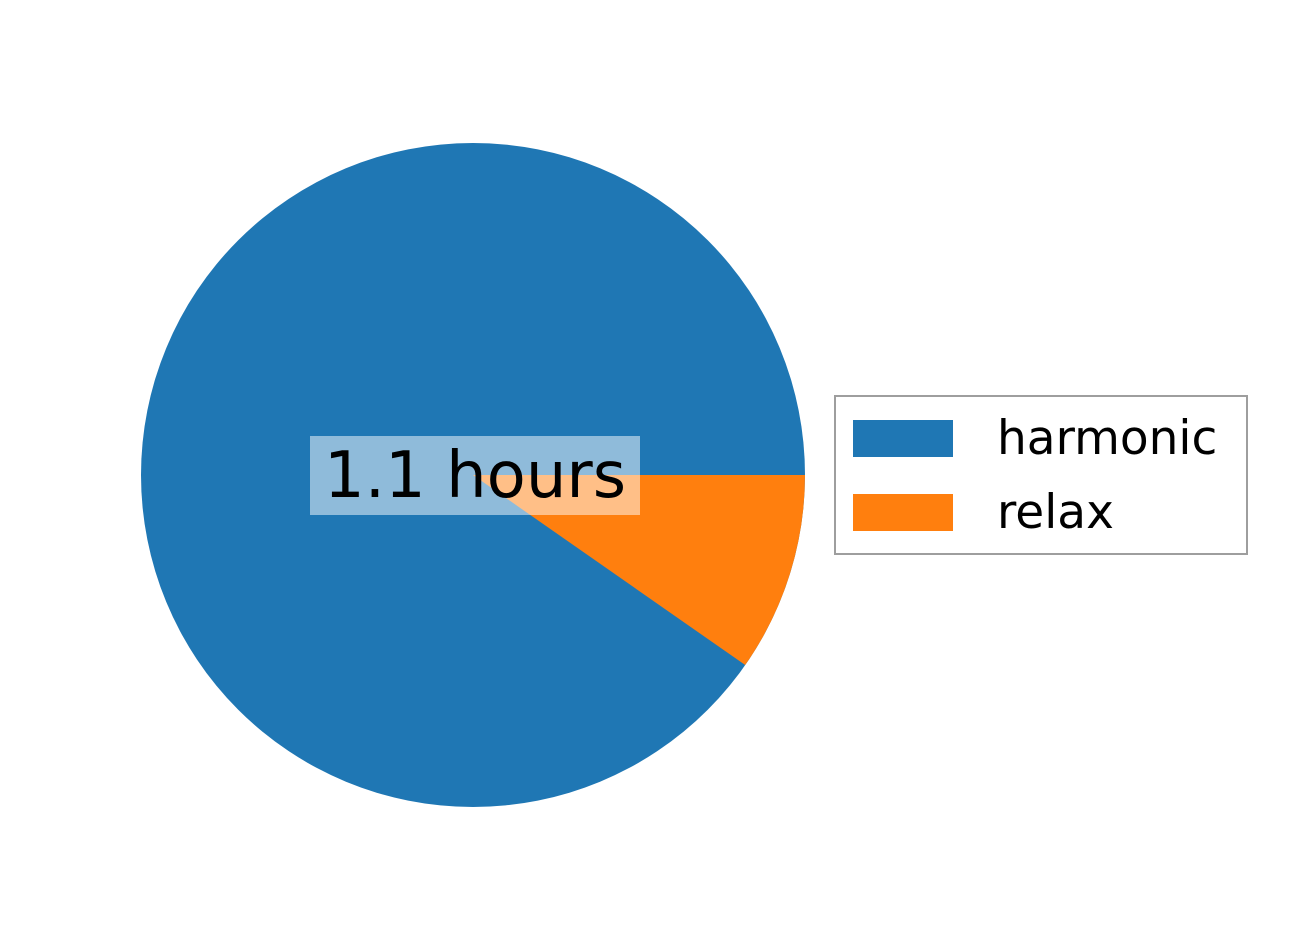 The width and height of the screenshot is (1307, 951). Describe the element at coordinates (903, 438) in the screenshot. I see `legend-swatch-harmonic-icon` at that location.